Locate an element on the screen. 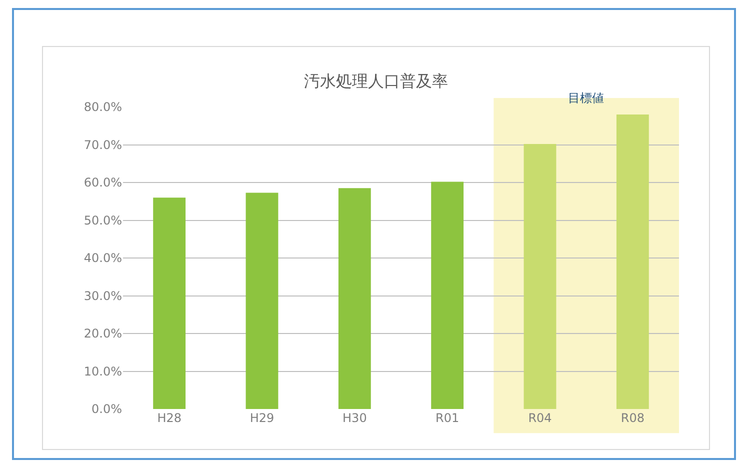 The height and width of the screenshot is (474, 752). y-tick-label: 10.0% is located at coordinates (103, 371).